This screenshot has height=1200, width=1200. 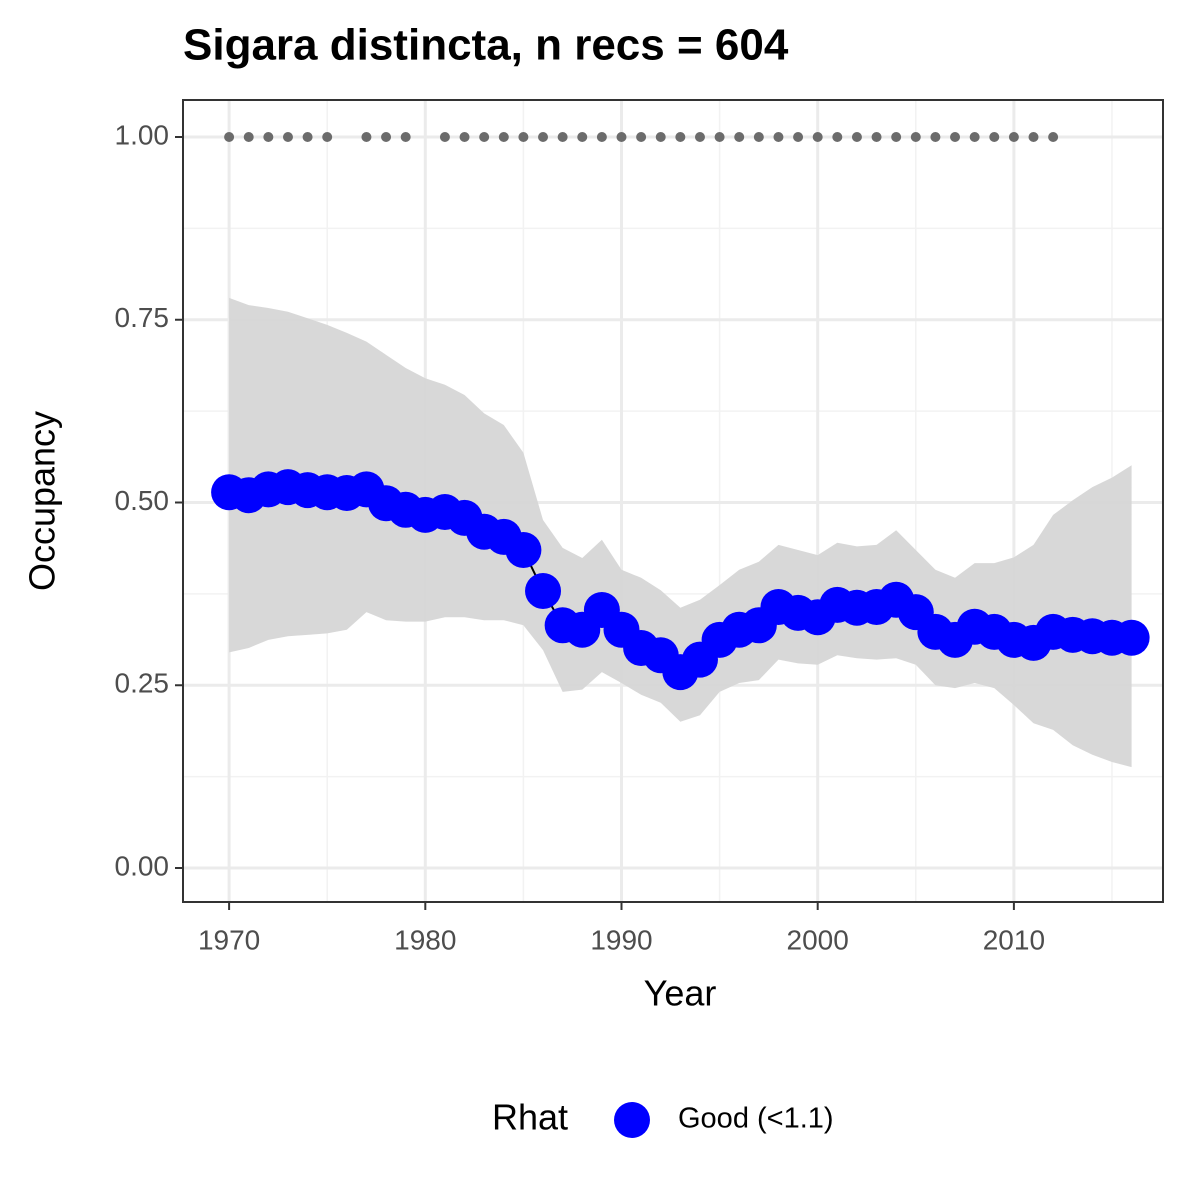 I want to click on y-tick-label: 0.75, so click(x=142, y=317).